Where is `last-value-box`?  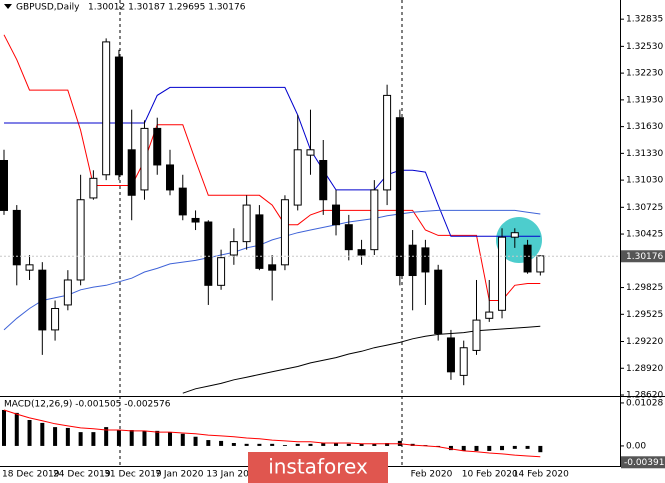
last-value-box is located at coordinates (643, 462).